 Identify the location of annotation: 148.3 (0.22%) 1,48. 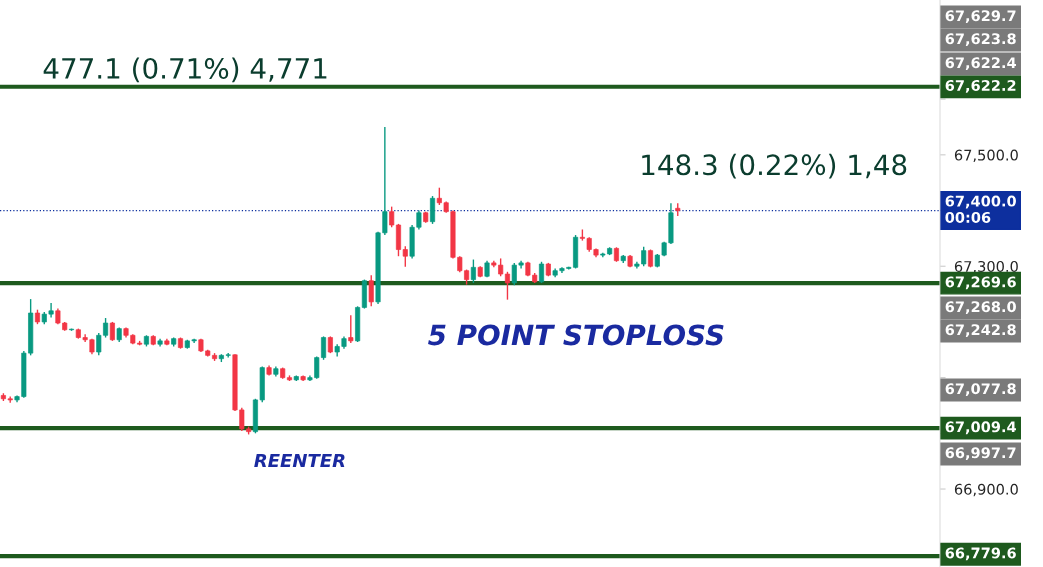
(774, 166).